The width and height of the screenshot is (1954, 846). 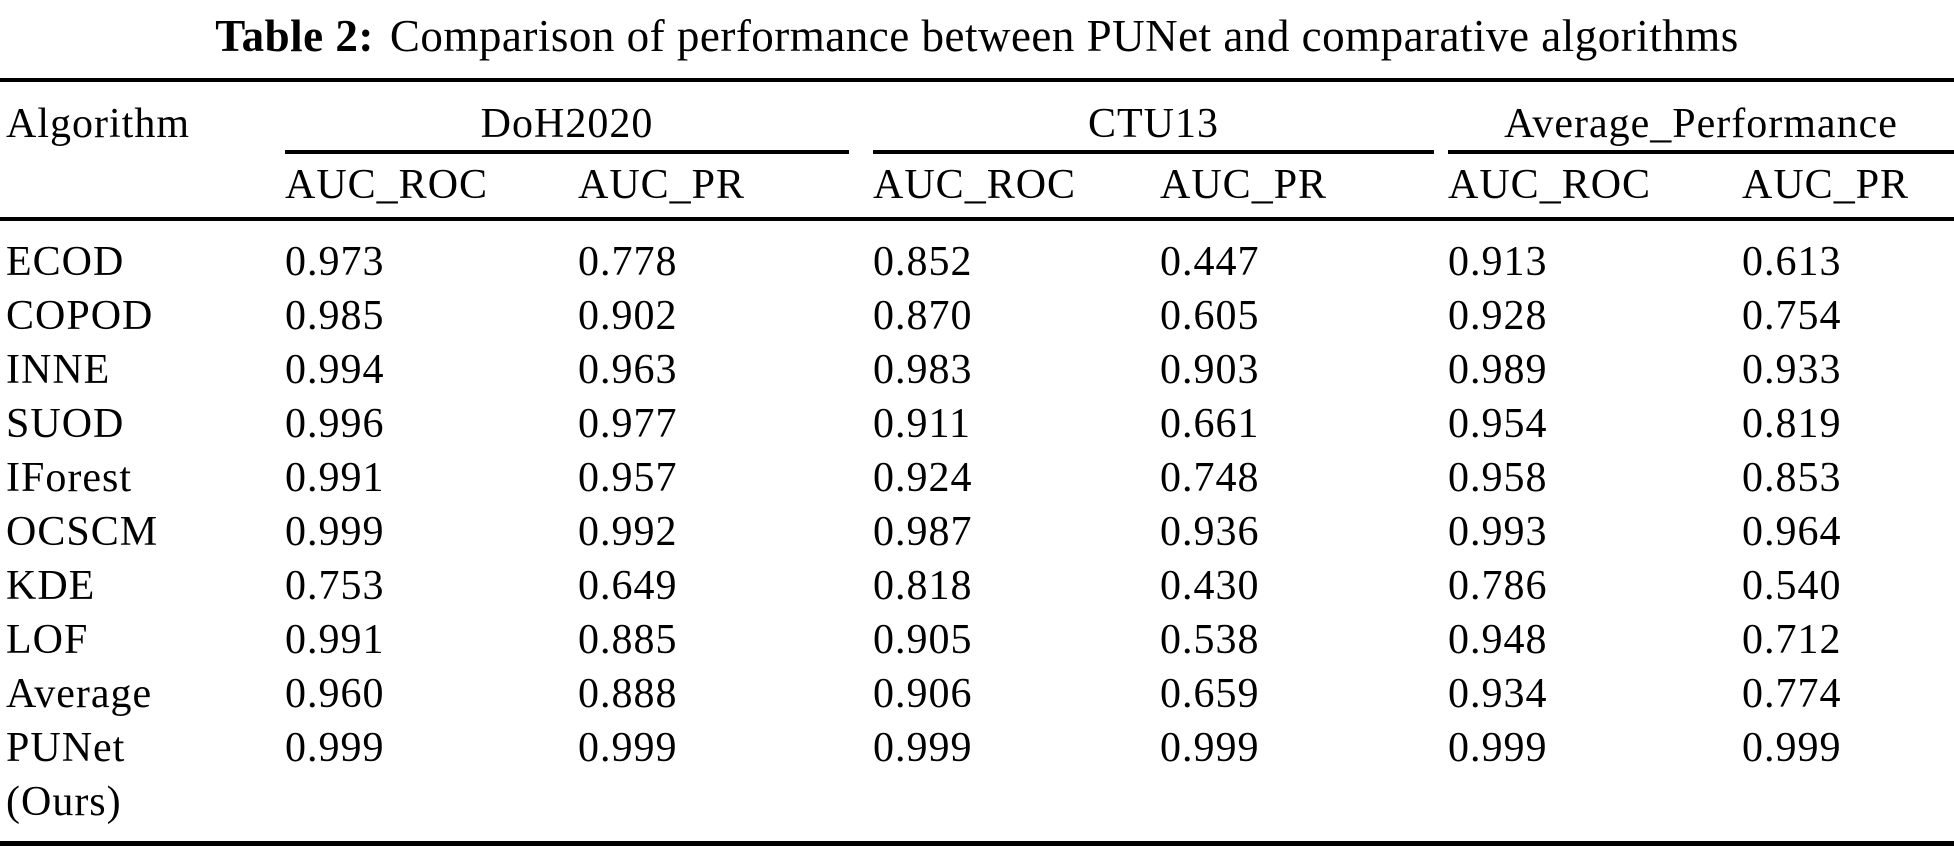 I want to click on metric-value: 0.786, so click(x=1498, y=586).